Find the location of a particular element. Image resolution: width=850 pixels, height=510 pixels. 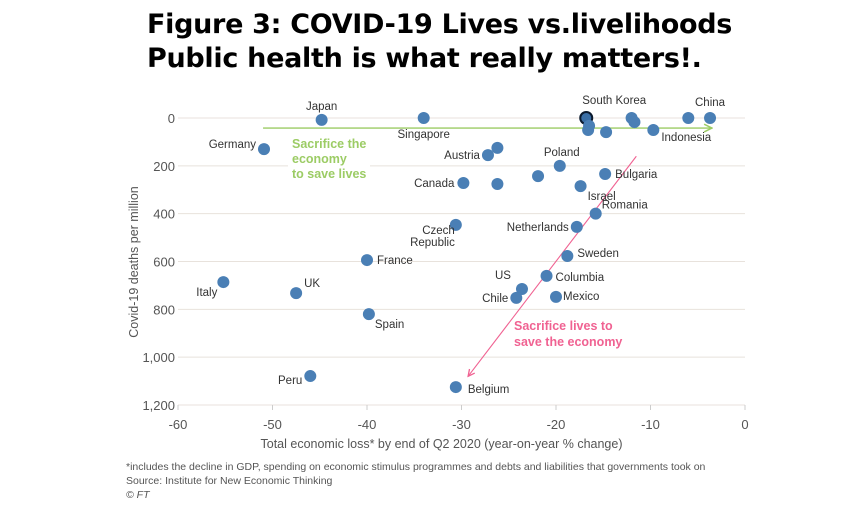

point-label: Mexico is located at coordinates (581, 297).